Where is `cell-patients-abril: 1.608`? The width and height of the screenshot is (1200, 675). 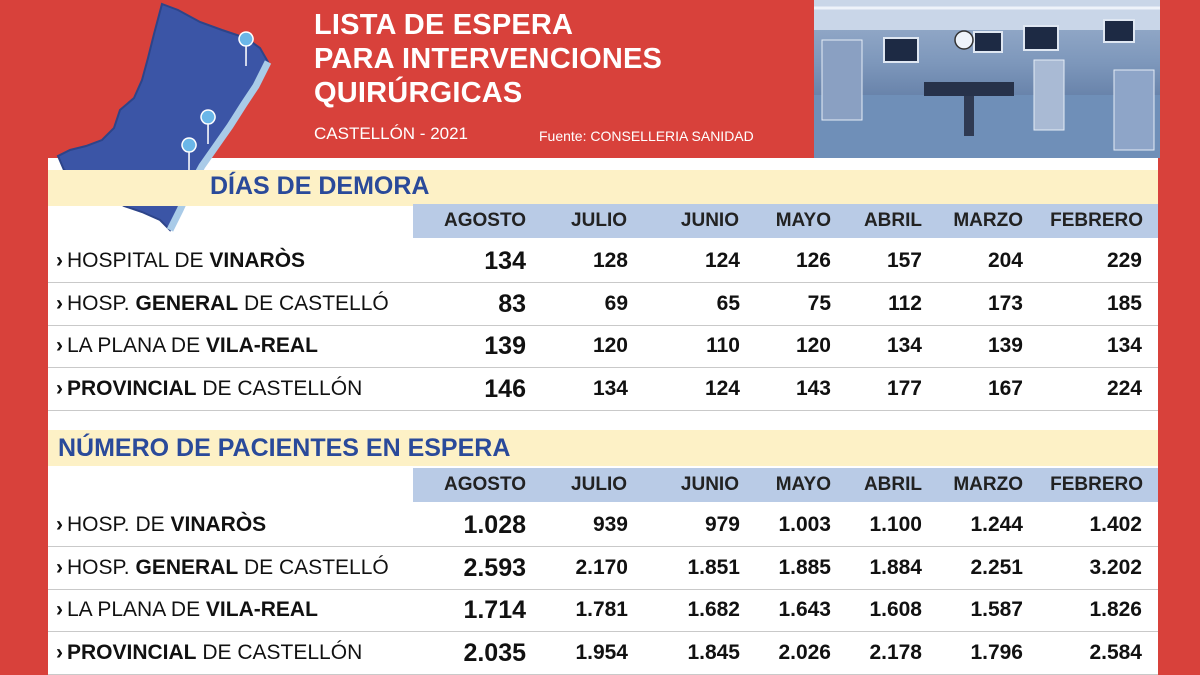 cell-patients-abril: 1.608 is located at coordinates (895, 609).